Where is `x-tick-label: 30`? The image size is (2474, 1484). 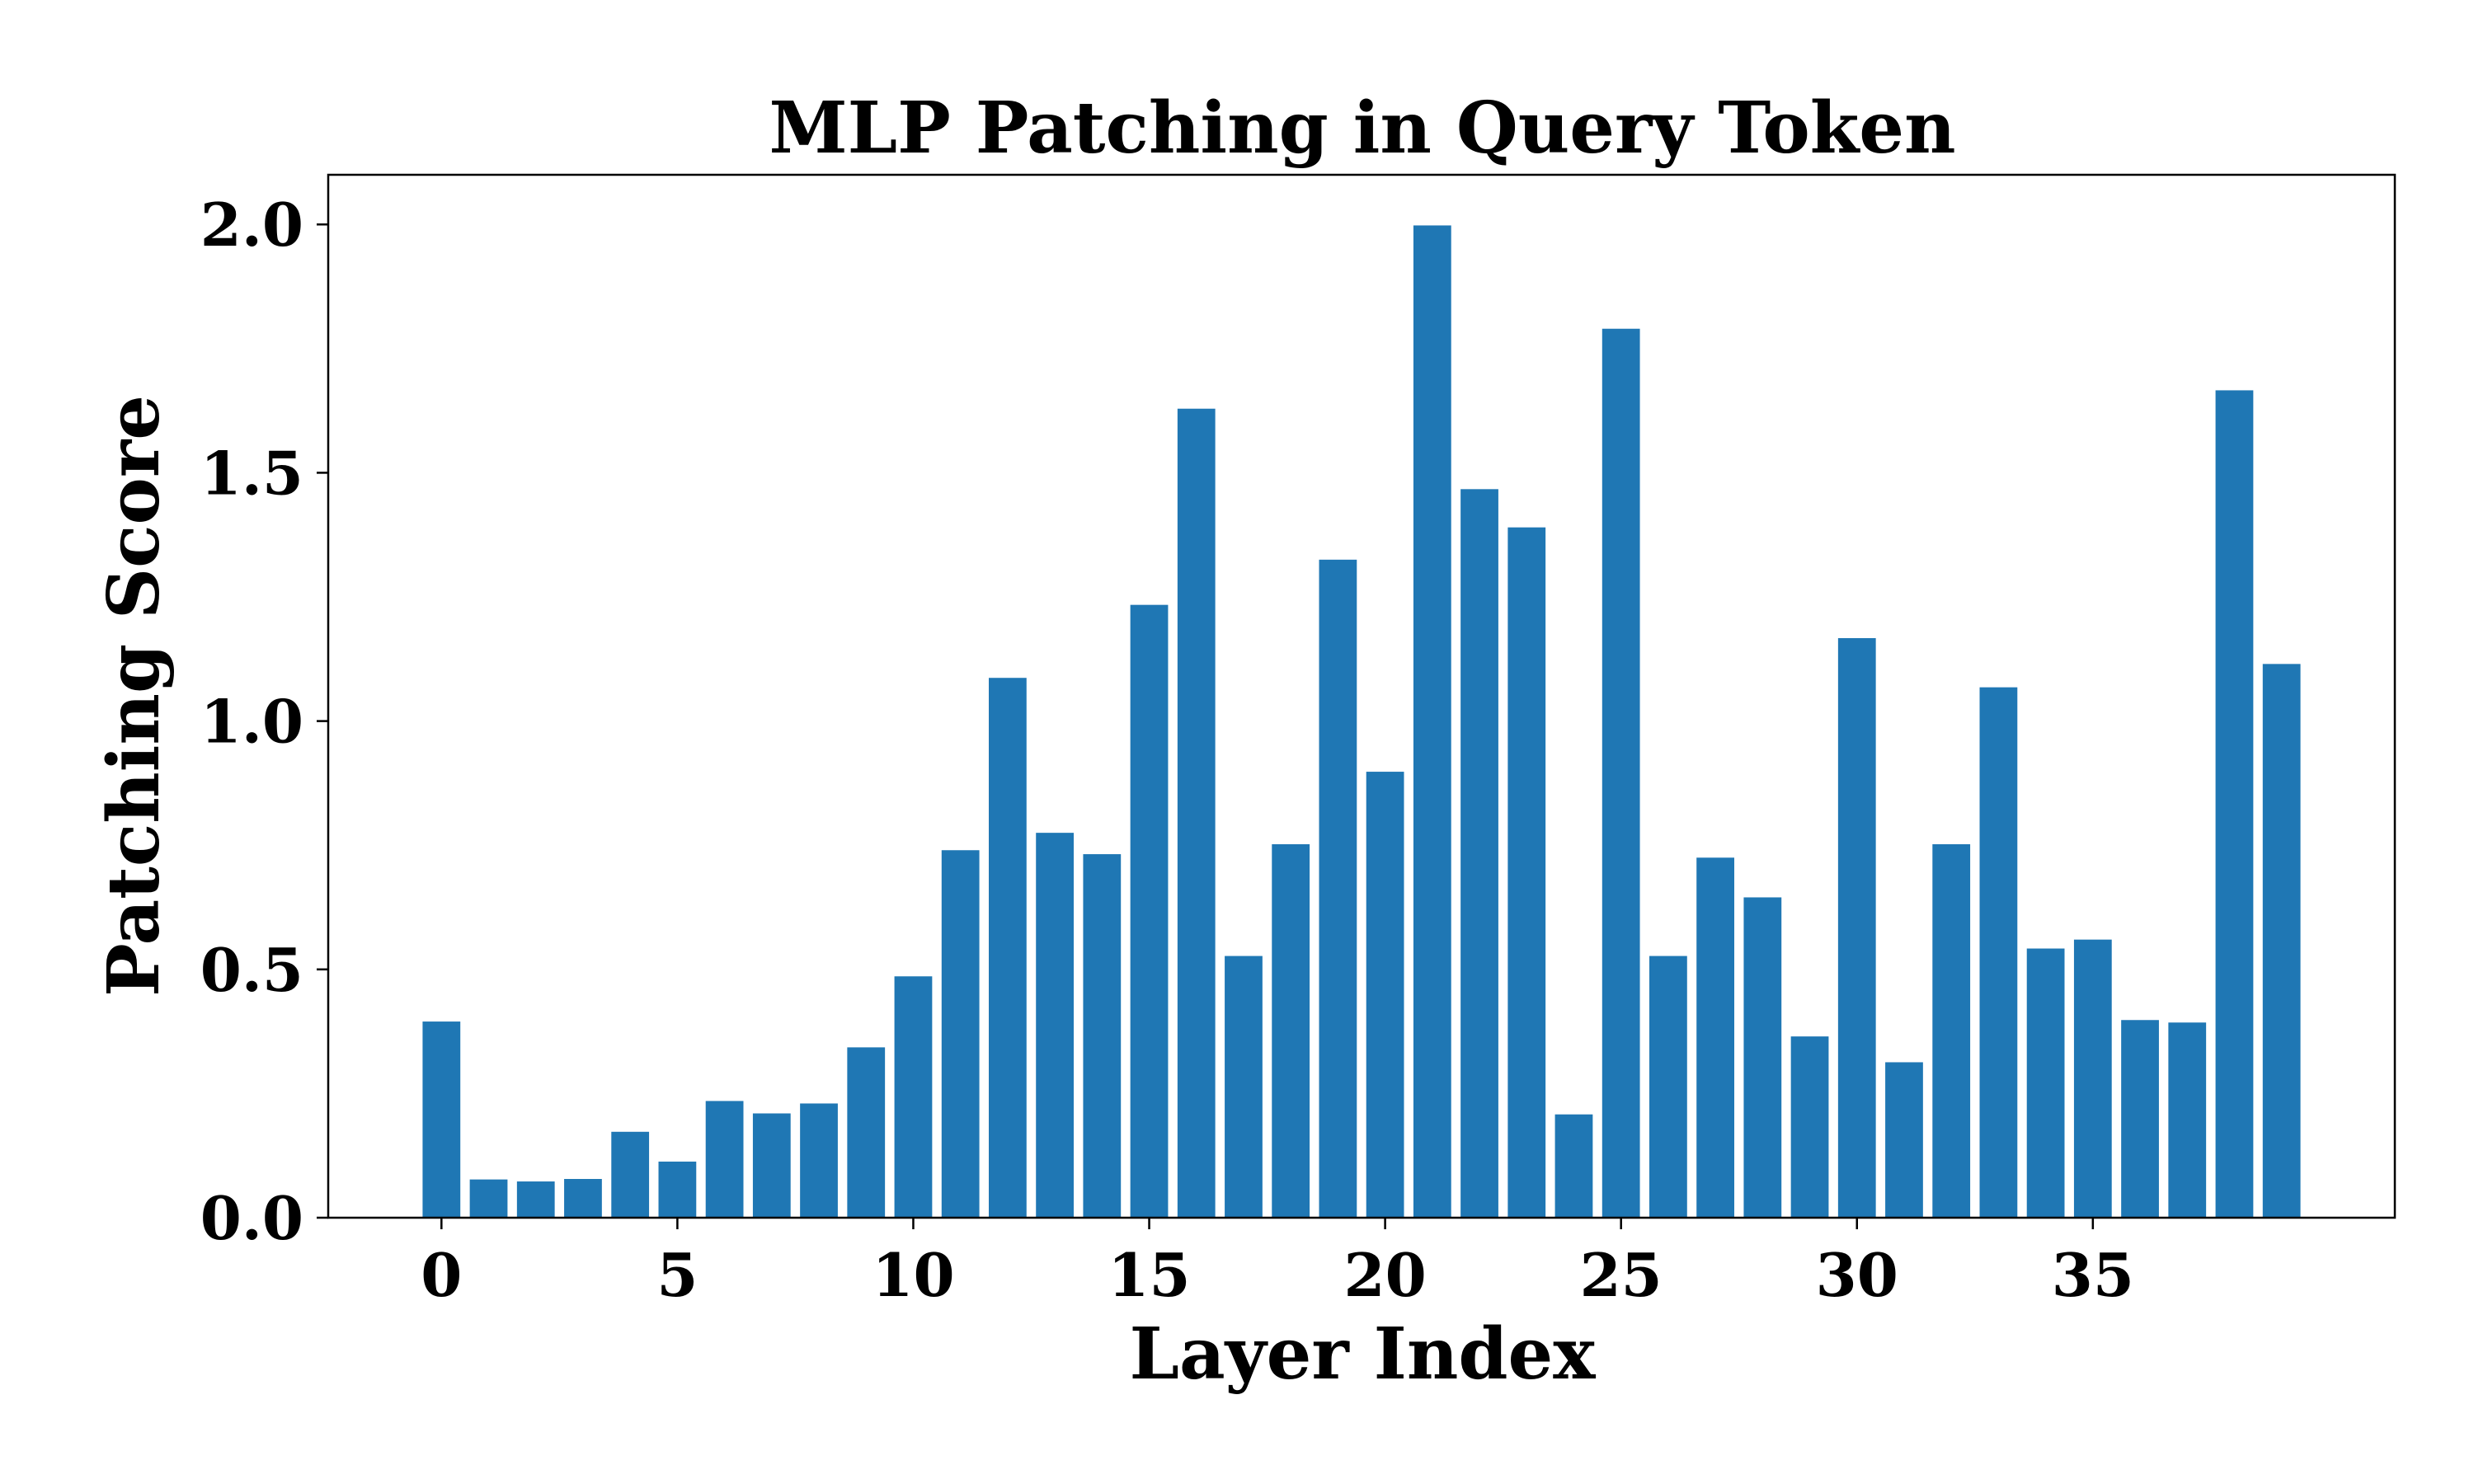 x-tick-label: 30 is located at coordinates (1857, 1275).